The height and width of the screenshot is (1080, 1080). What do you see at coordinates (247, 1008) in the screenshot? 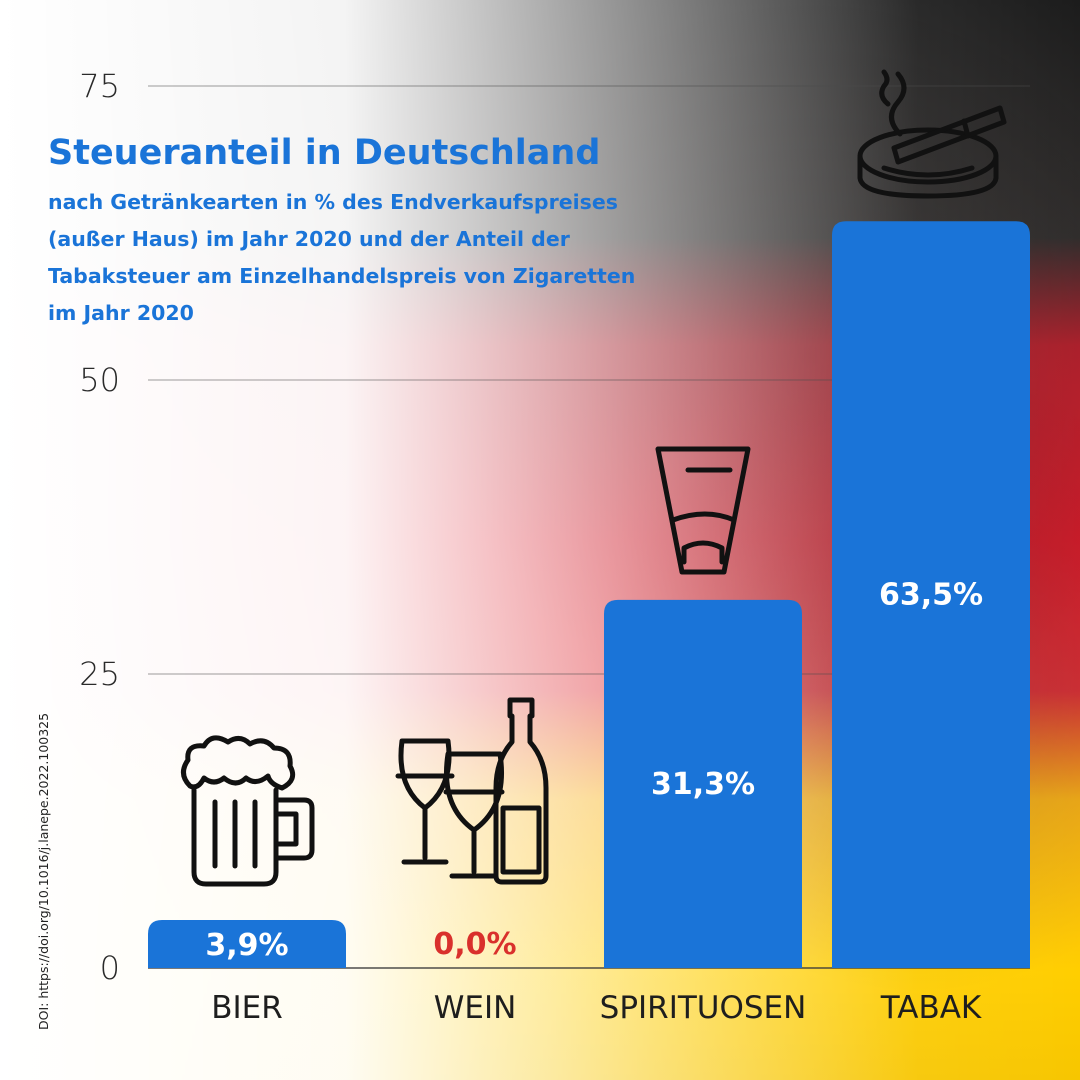
I see `x-label-bier: BIER` at bounding box center [247, 1008].